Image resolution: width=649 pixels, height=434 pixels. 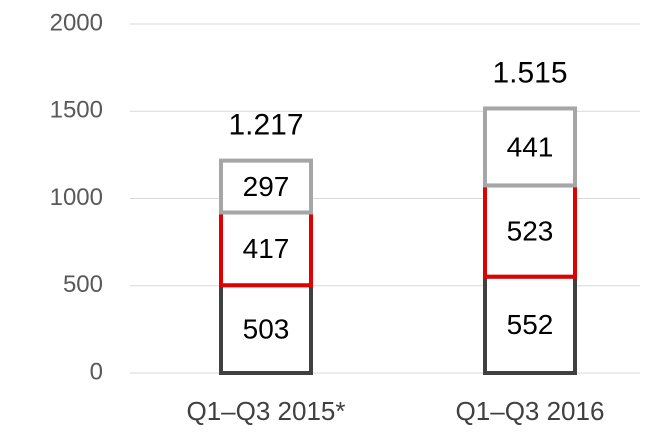 I want to click on x-tick-label: Q1–Q3 2016, so click(x=530, y=411).